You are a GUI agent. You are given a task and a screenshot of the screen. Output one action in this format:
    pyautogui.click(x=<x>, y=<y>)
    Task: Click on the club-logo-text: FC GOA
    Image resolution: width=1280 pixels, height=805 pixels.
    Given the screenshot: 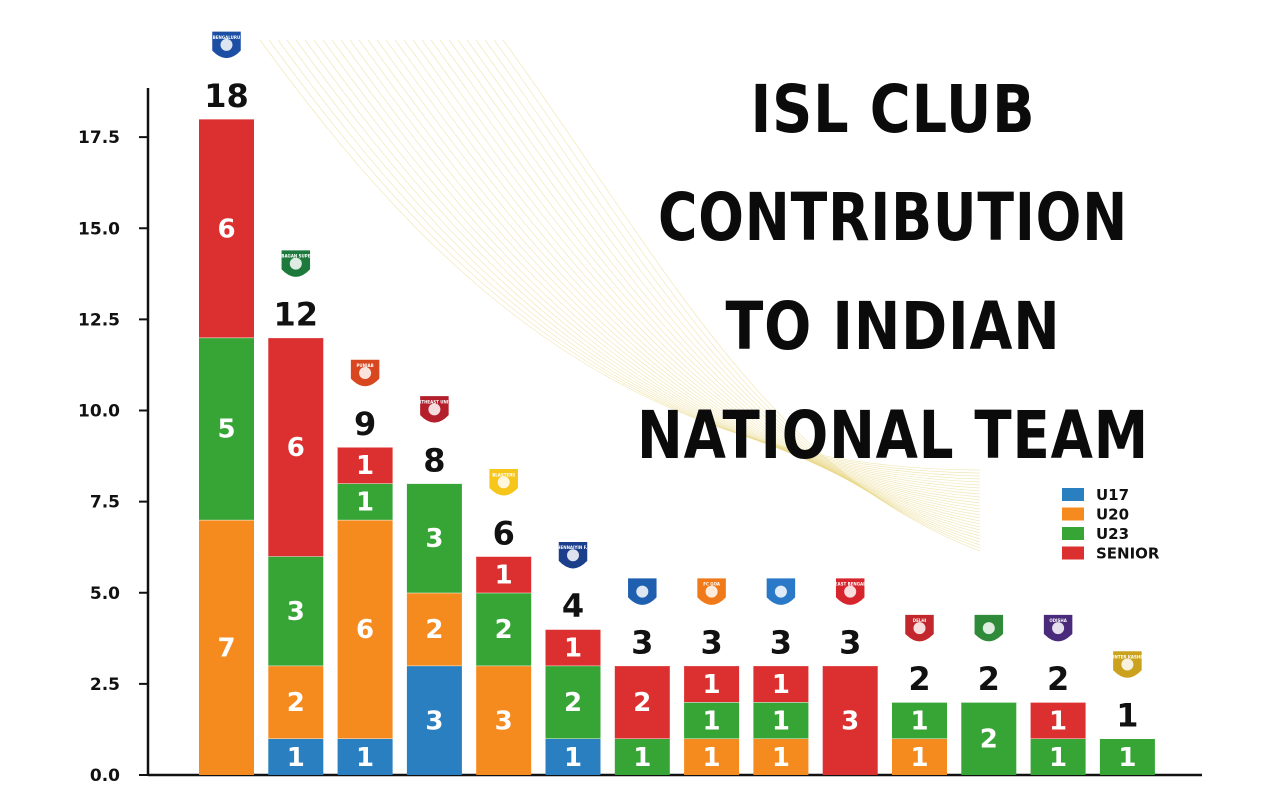 What is the action you would take?
    pyautogui.click(x=712, y=584)
    